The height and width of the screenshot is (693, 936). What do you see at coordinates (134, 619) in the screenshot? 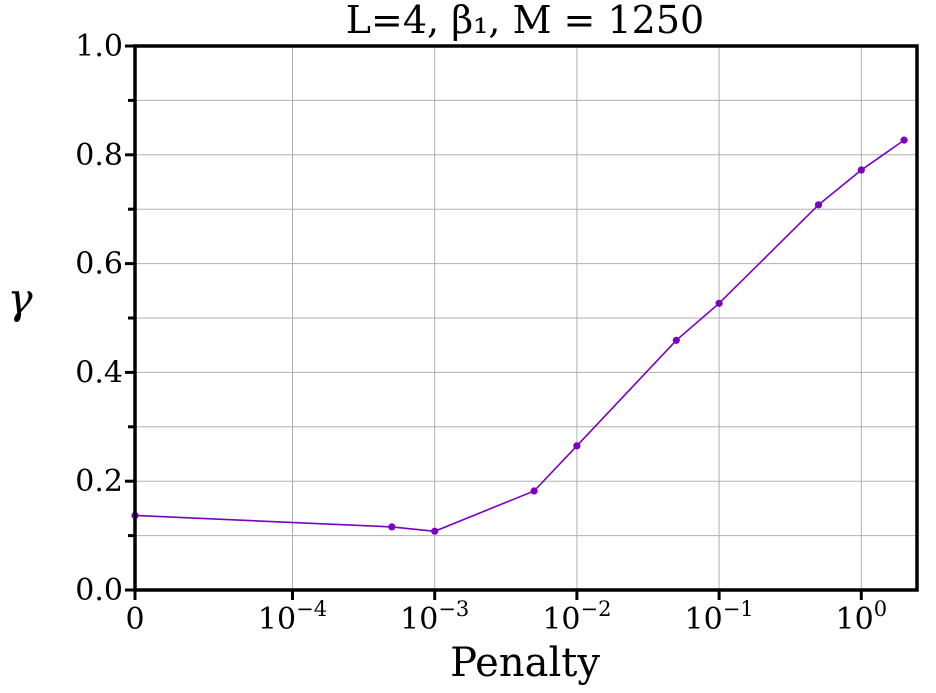
I see `x-tick-label: 0` at bounding box center [134, 619].